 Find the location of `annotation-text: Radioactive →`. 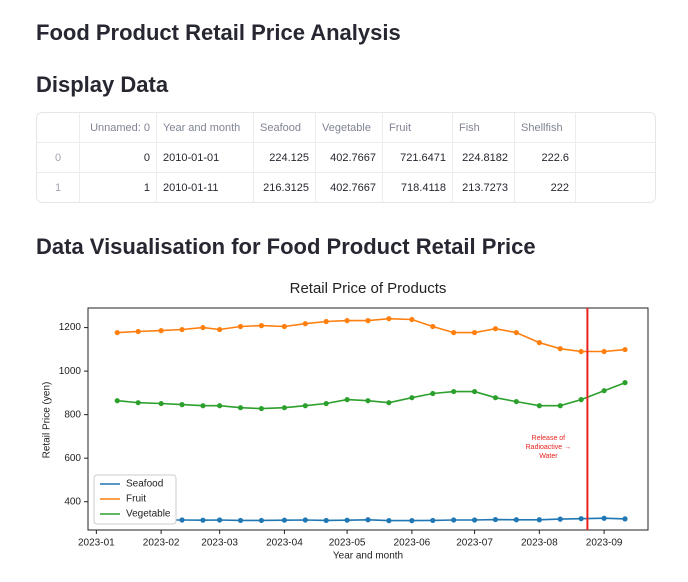

annotation-text: Radioactive → is located at coordinates (549, 447).